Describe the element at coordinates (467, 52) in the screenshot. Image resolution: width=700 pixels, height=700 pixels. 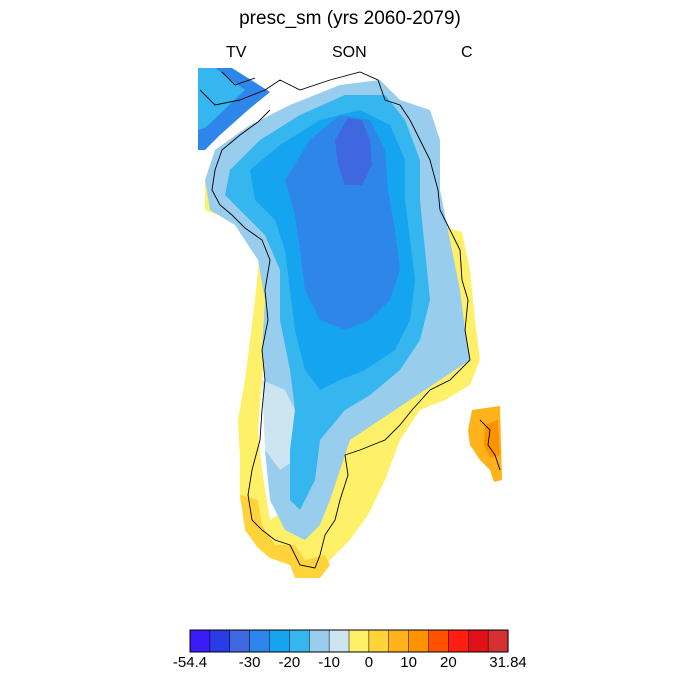
I see `label-right: C` at that location.